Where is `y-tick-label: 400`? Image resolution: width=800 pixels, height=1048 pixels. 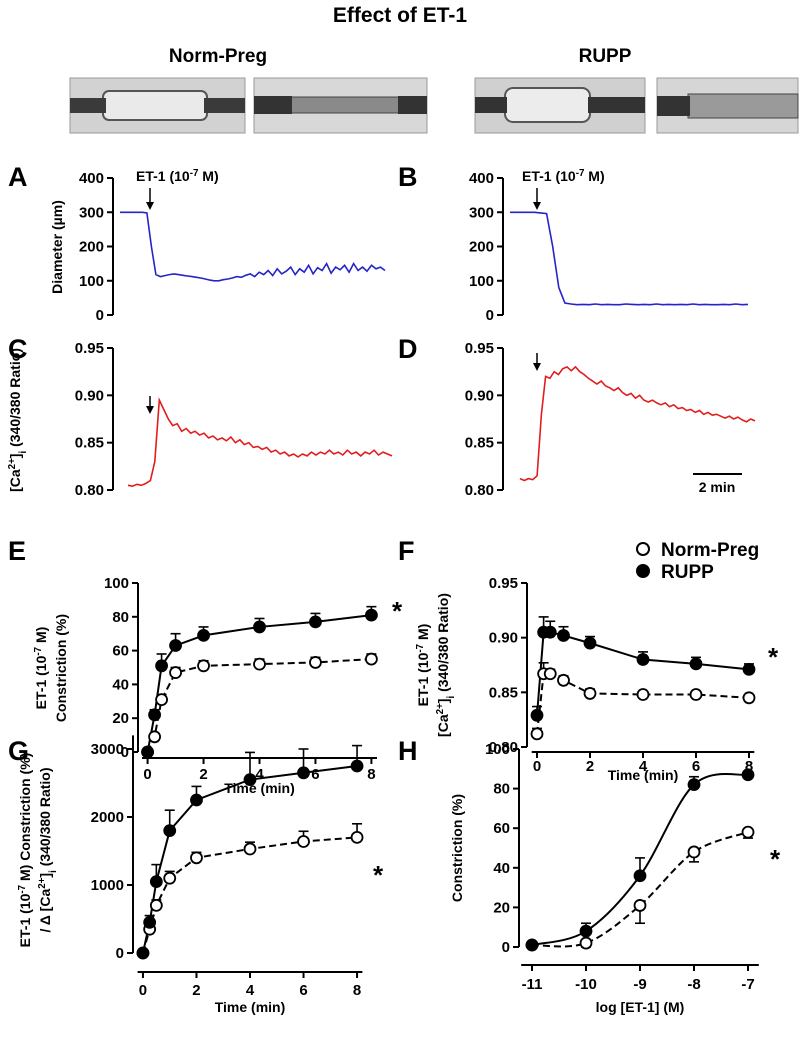
y-tick-label: 400 is located at coordinates (91, 178).